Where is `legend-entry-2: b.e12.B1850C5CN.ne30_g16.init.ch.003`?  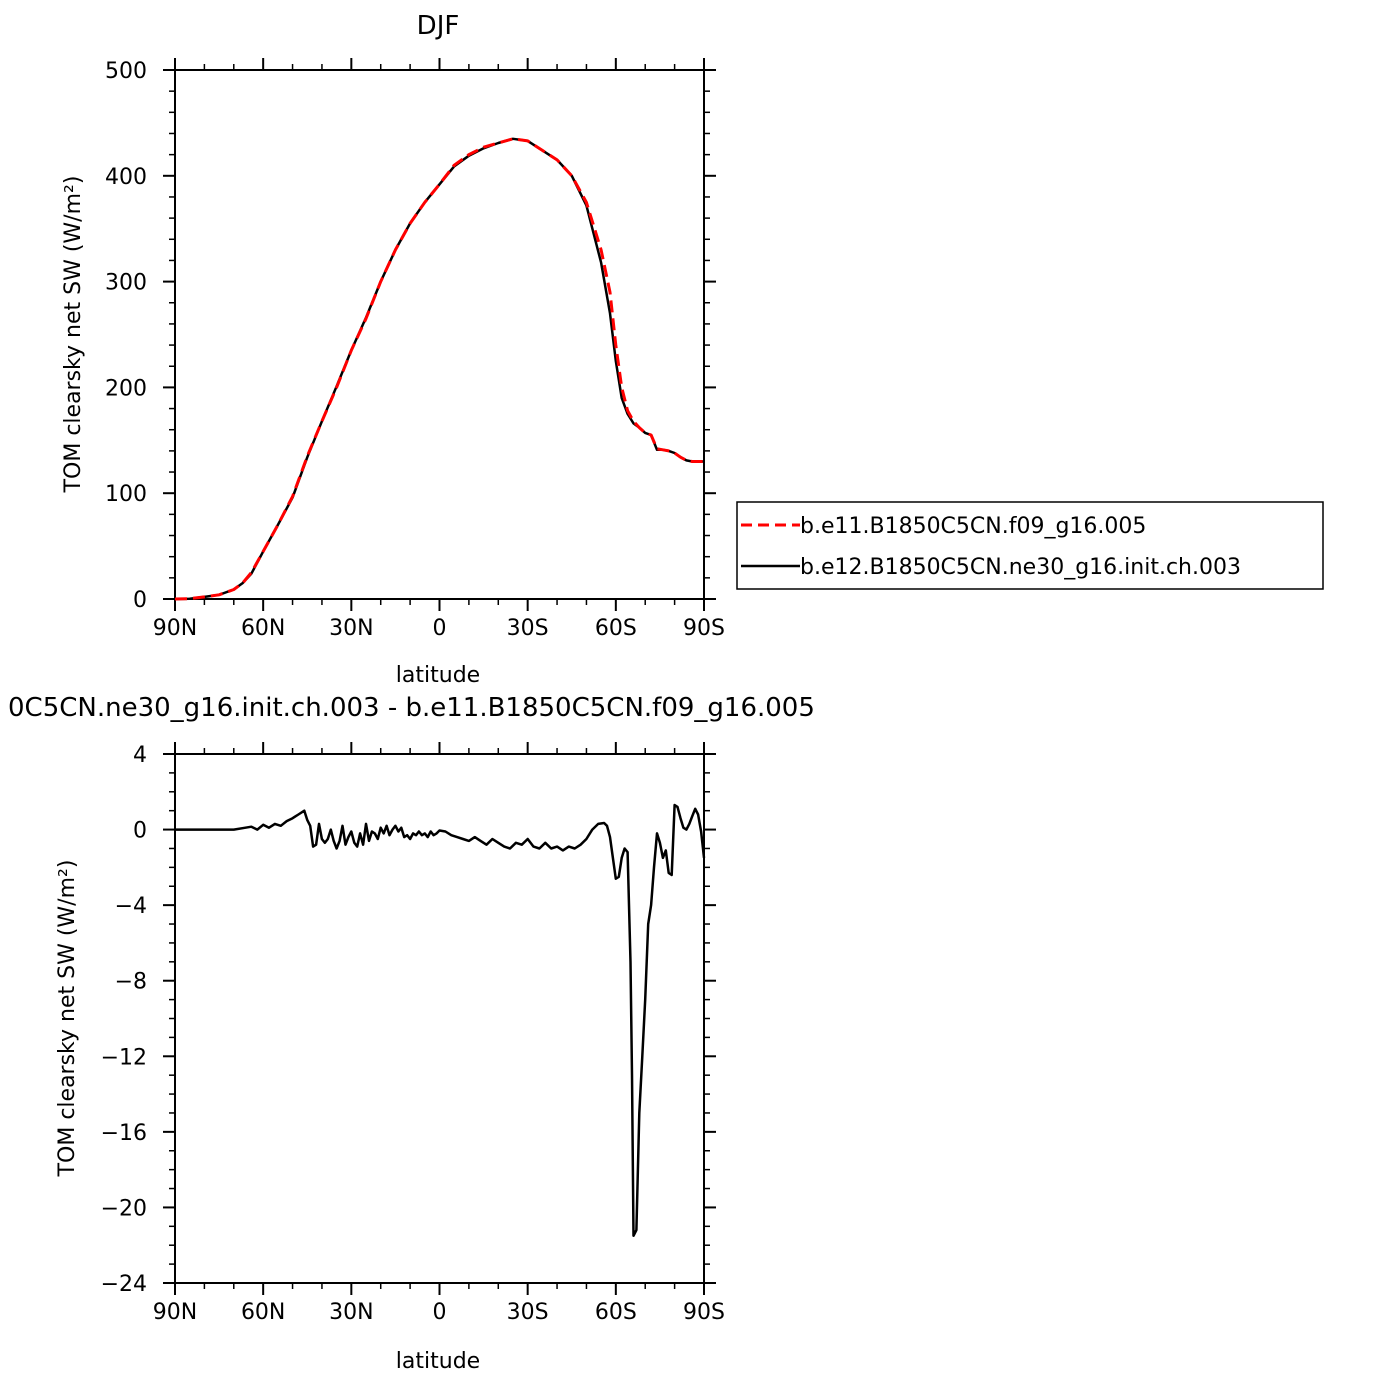
legend-entry-2: b.e12.B1850C5CN.ne30_g16.init.ch.003 is located at coordinates (1020, 567).